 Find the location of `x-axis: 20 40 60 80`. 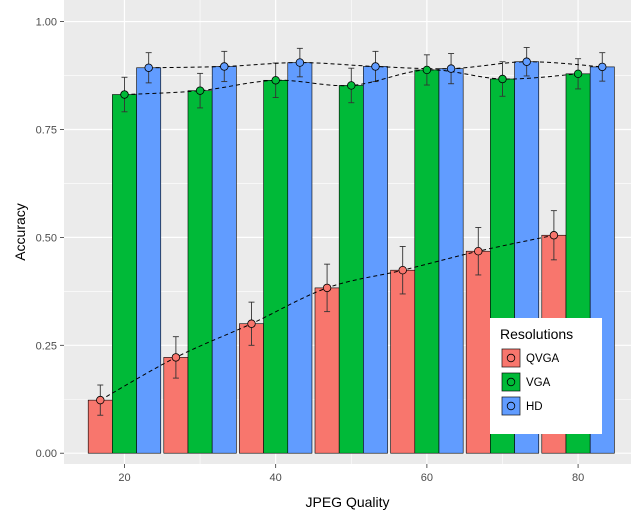

x-axis: 20 40 60 80 is located at coordinates (351, 474).